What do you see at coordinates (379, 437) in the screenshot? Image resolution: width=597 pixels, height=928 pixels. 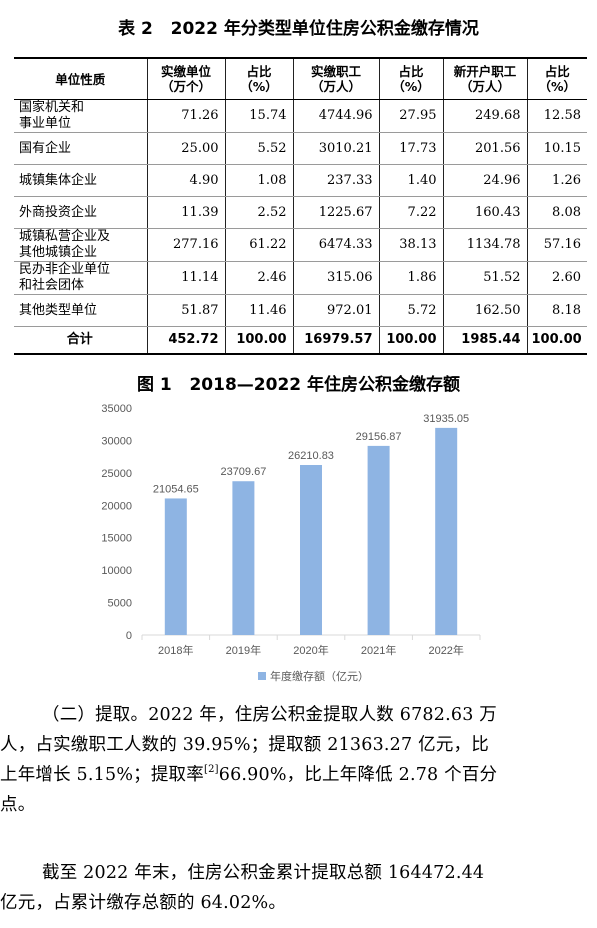 I see `data-label: 29156.87` at bounding box center [379, 437].